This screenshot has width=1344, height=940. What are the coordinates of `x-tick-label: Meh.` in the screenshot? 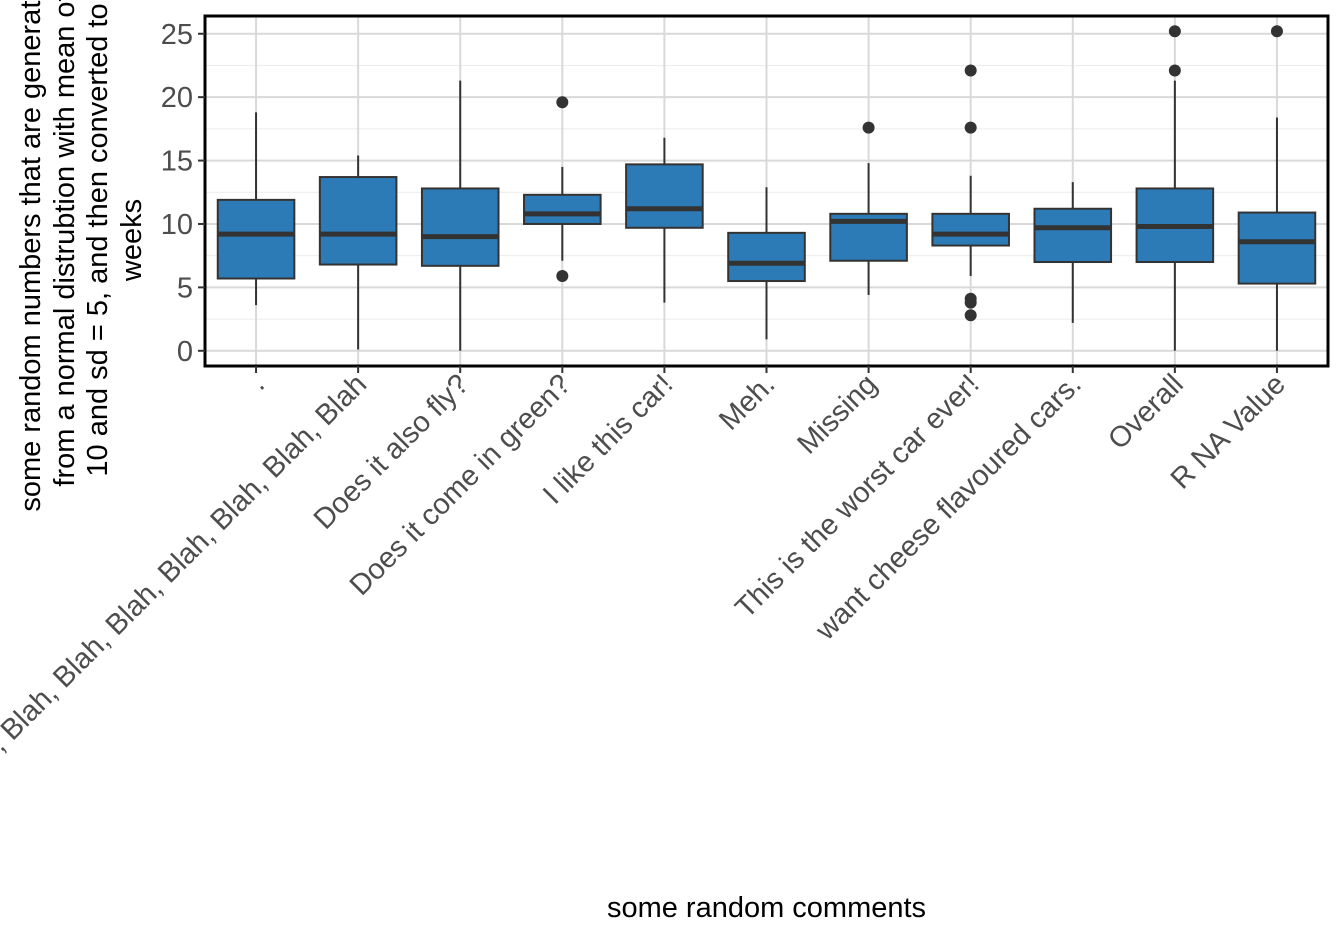 It's located at (747, 402).